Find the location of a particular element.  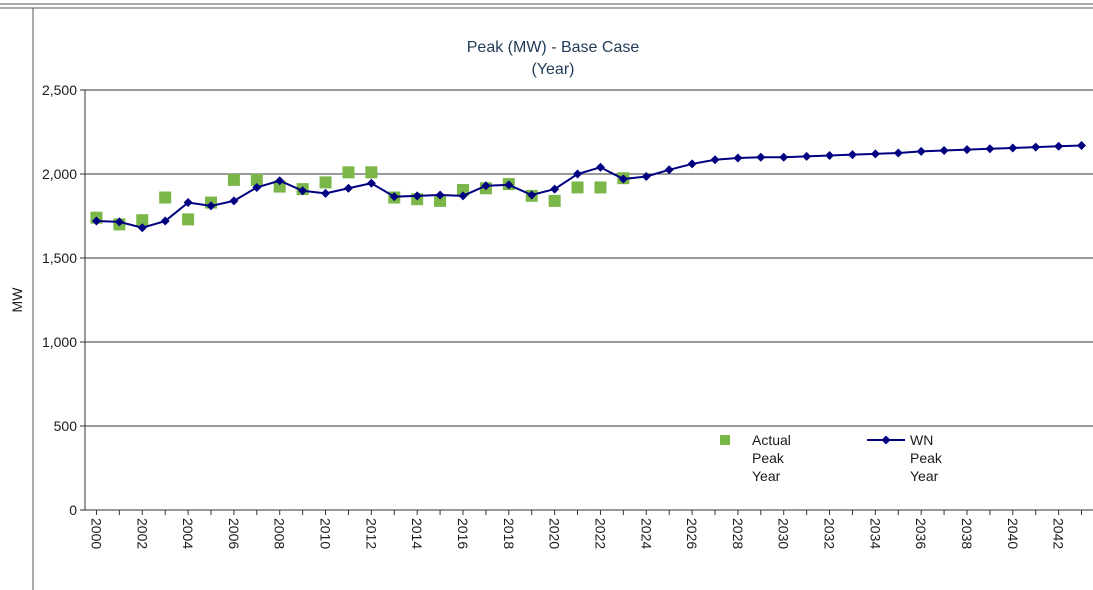

x-tick-label: 2036 is located at coordinates (921, 533).